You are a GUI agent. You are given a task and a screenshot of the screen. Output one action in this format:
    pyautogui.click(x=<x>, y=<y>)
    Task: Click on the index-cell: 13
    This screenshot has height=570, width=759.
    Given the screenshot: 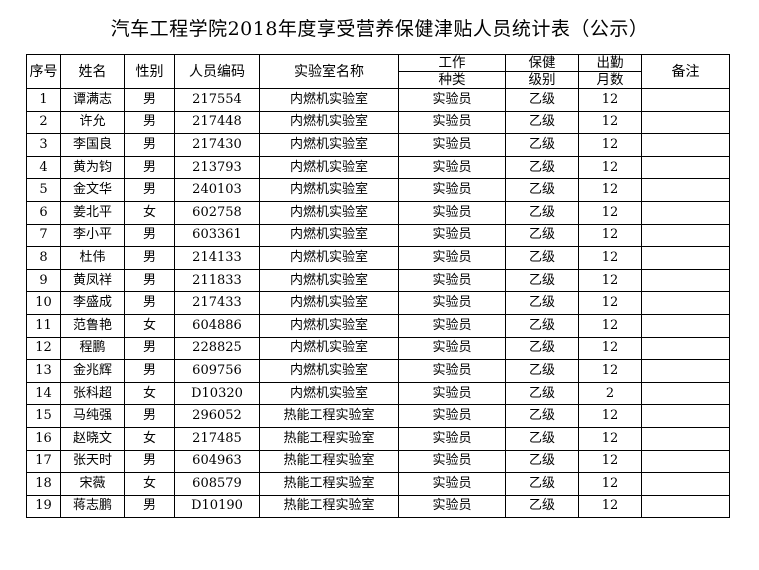 What is the action you would take?
    pyautogui.click(x=43, y=371)
    